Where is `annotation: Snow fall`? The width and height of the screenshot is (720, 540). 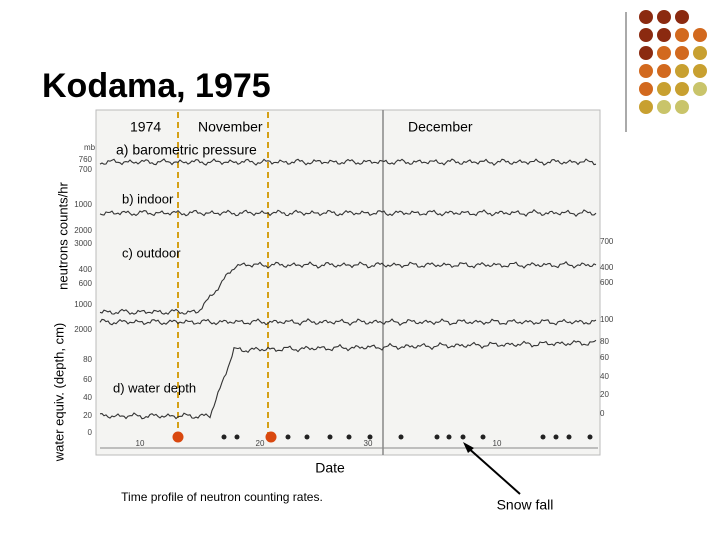 annotation: Snow fall is located at coordinates (525, 505).